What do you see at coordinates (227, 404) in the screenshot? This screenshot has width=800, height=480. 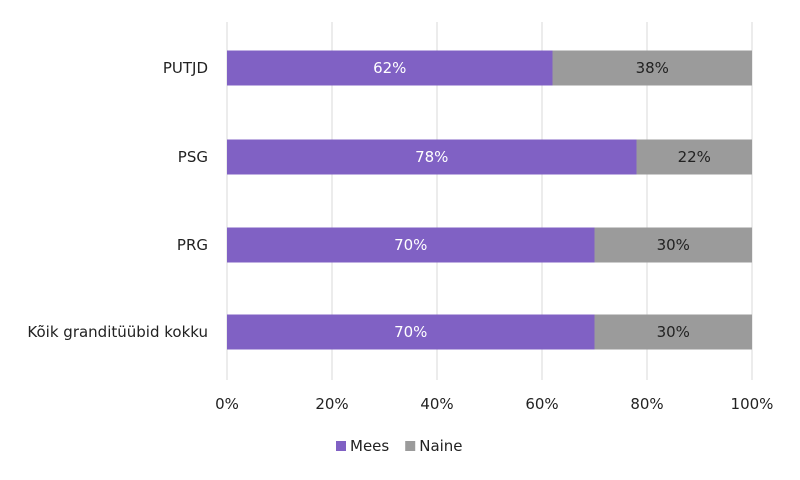 I see `x-tick-label: 0%` at bounding box center [227, 404].